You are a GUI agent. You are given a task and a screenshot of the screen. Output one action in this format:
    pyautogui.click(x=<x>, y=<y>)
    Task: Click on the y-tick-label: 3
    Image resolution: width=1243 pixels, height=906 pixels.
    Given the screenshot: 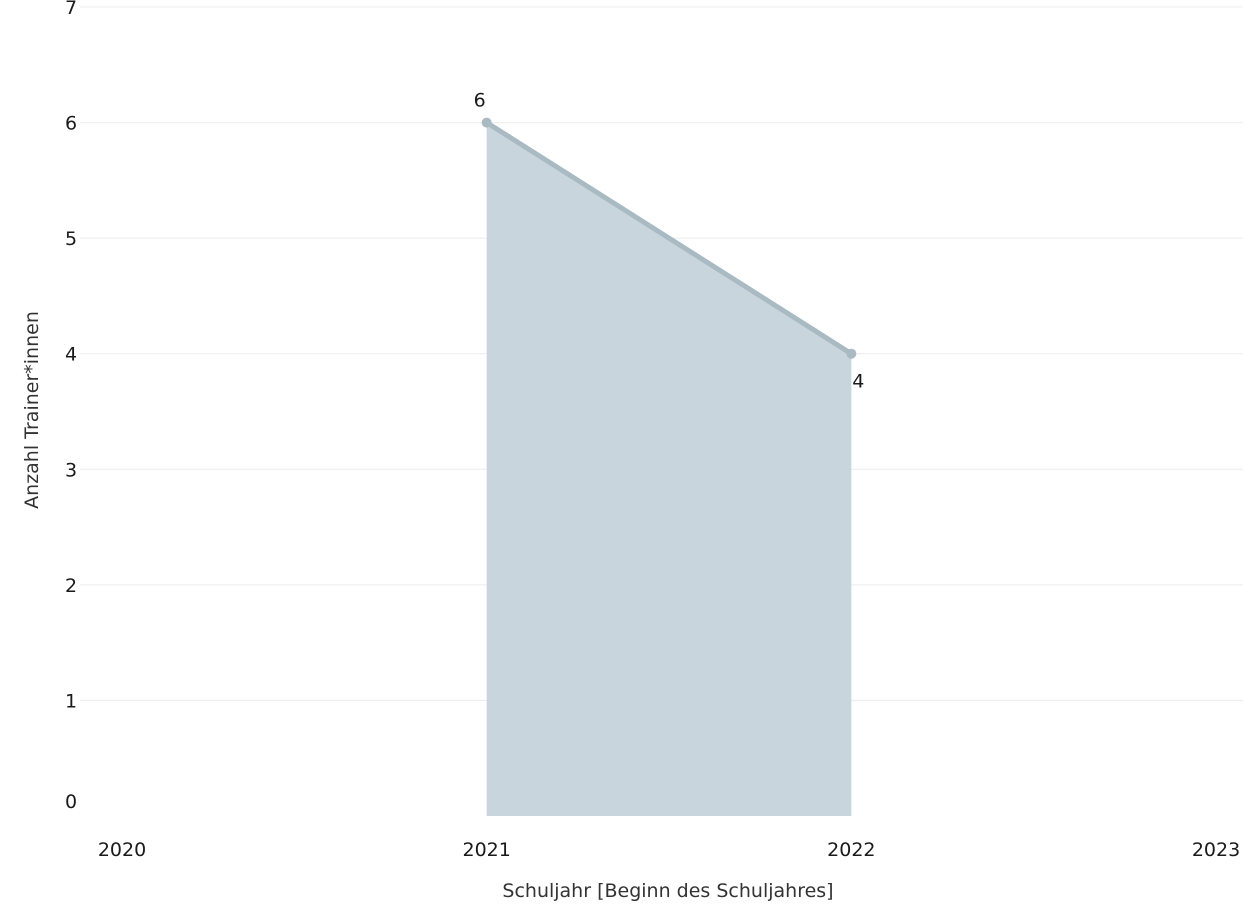 What is the action you would take?
    pyautogui.click(x=71, y=470)
    